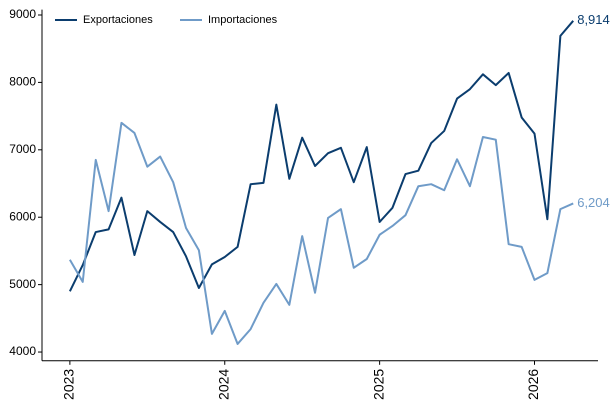 The height and width of the screenshot is (405, 610). I want to click on y-tick-label: 8000, so click(22, 82).